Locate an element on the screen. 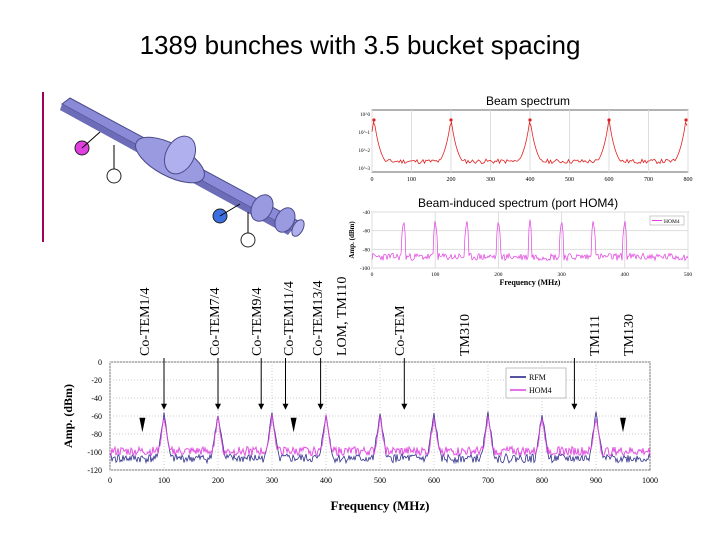  hom4-y-tick-label: -100 is located at coordinates (365, 269).